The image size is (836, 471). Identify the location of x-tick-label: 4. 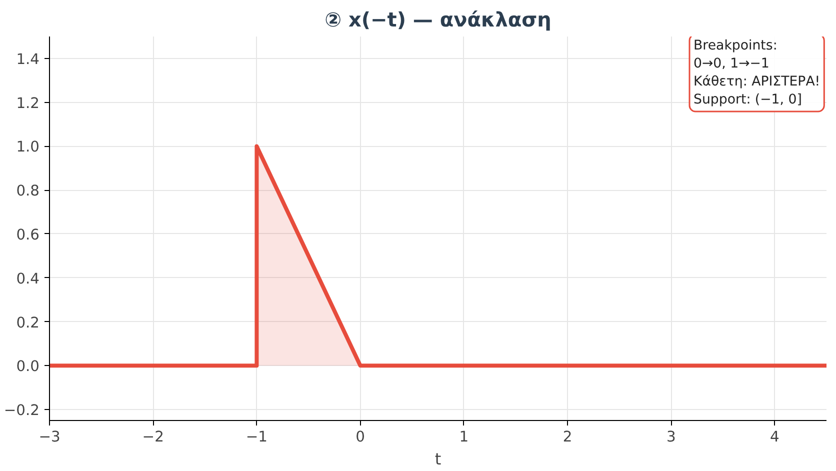
(775, 437).